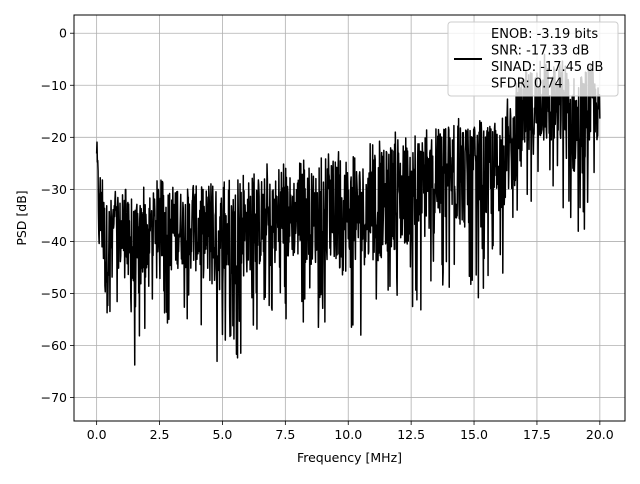  What do you see at coordinates (285, 434) in the screenshot?
I see `x-tick-label: 7.5` at bounding box center [285, 434].